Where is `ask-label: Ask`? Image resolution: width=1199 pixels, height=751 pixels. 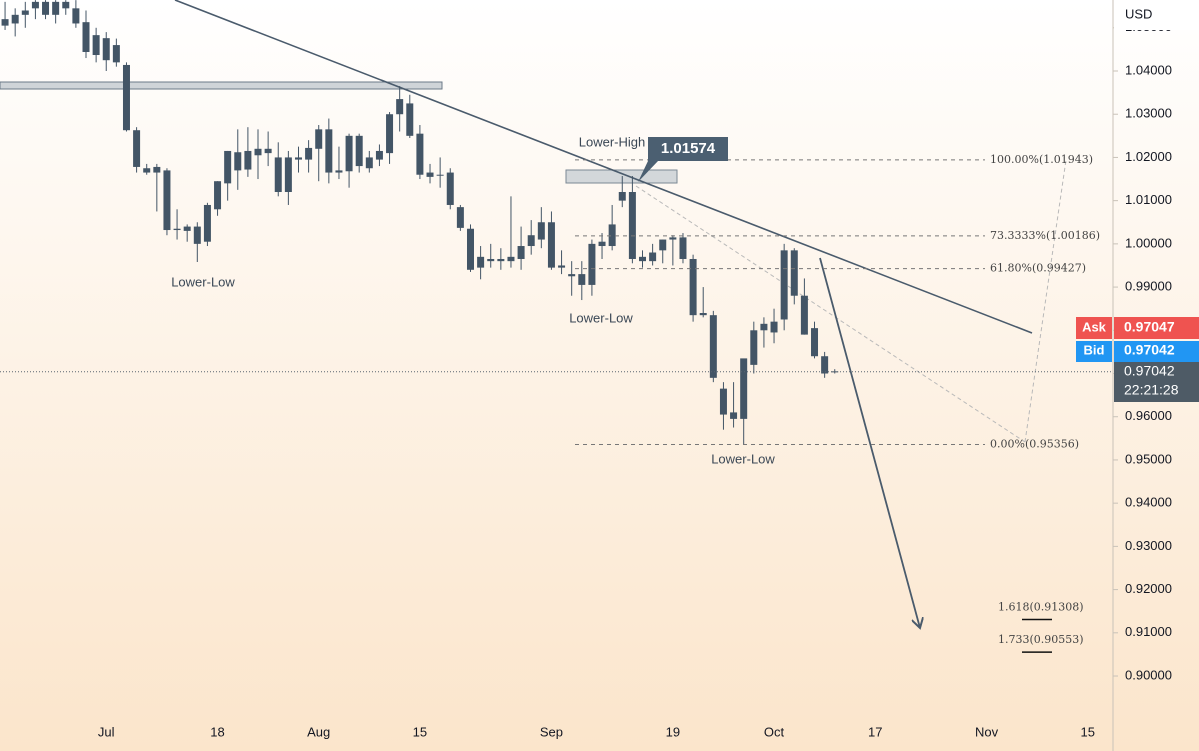
ask-label: Ask is located at coordinates (1094, 326).